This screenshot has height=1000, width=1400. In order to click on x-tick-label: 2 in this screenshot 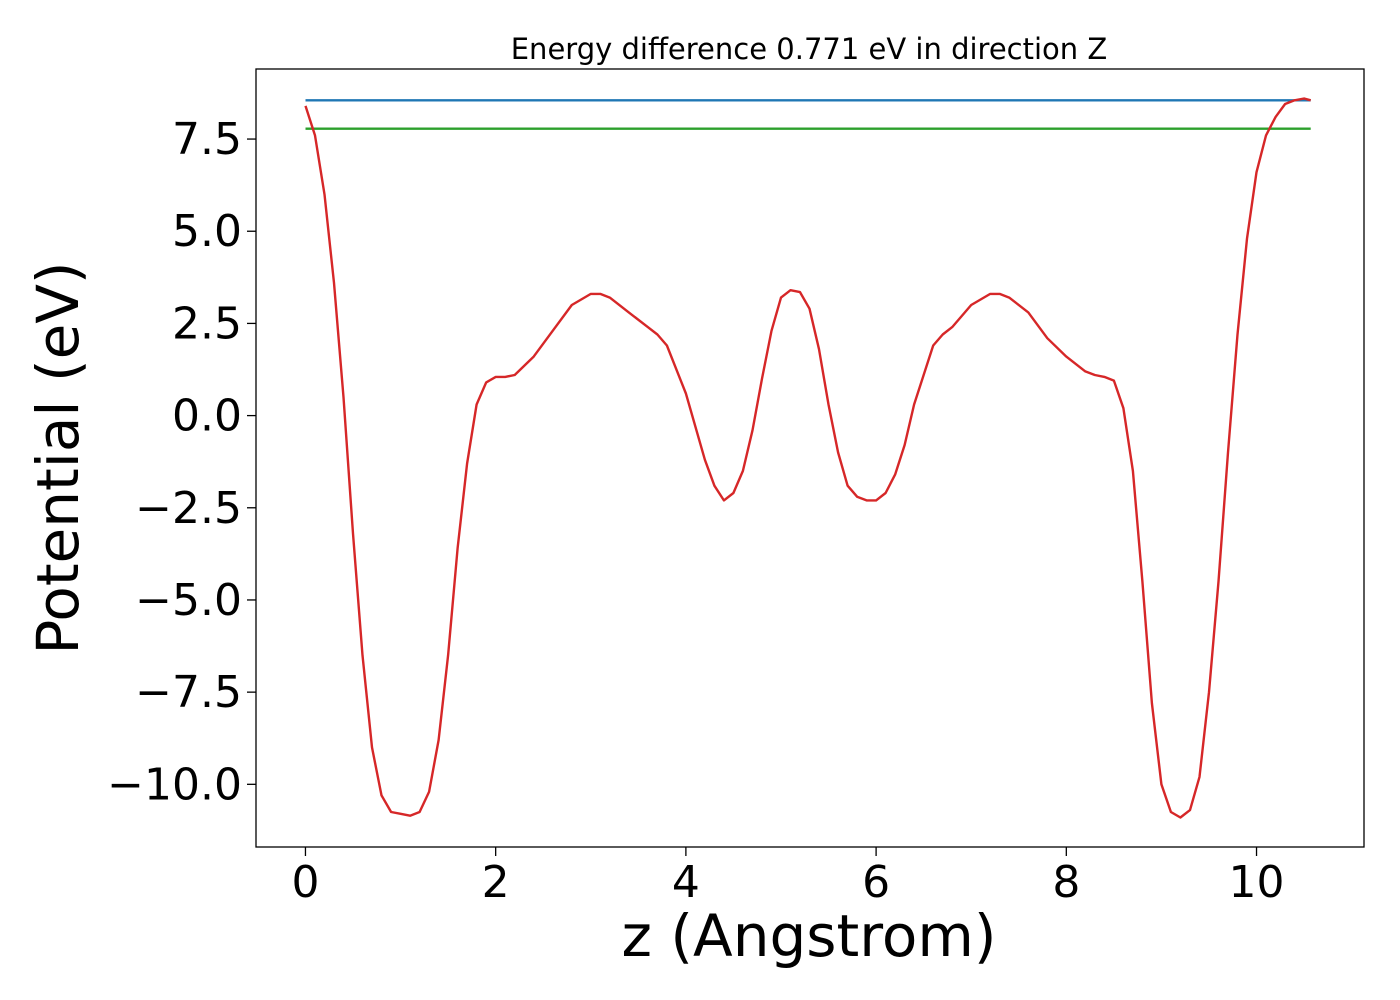, I will do `click(496, 882)`.